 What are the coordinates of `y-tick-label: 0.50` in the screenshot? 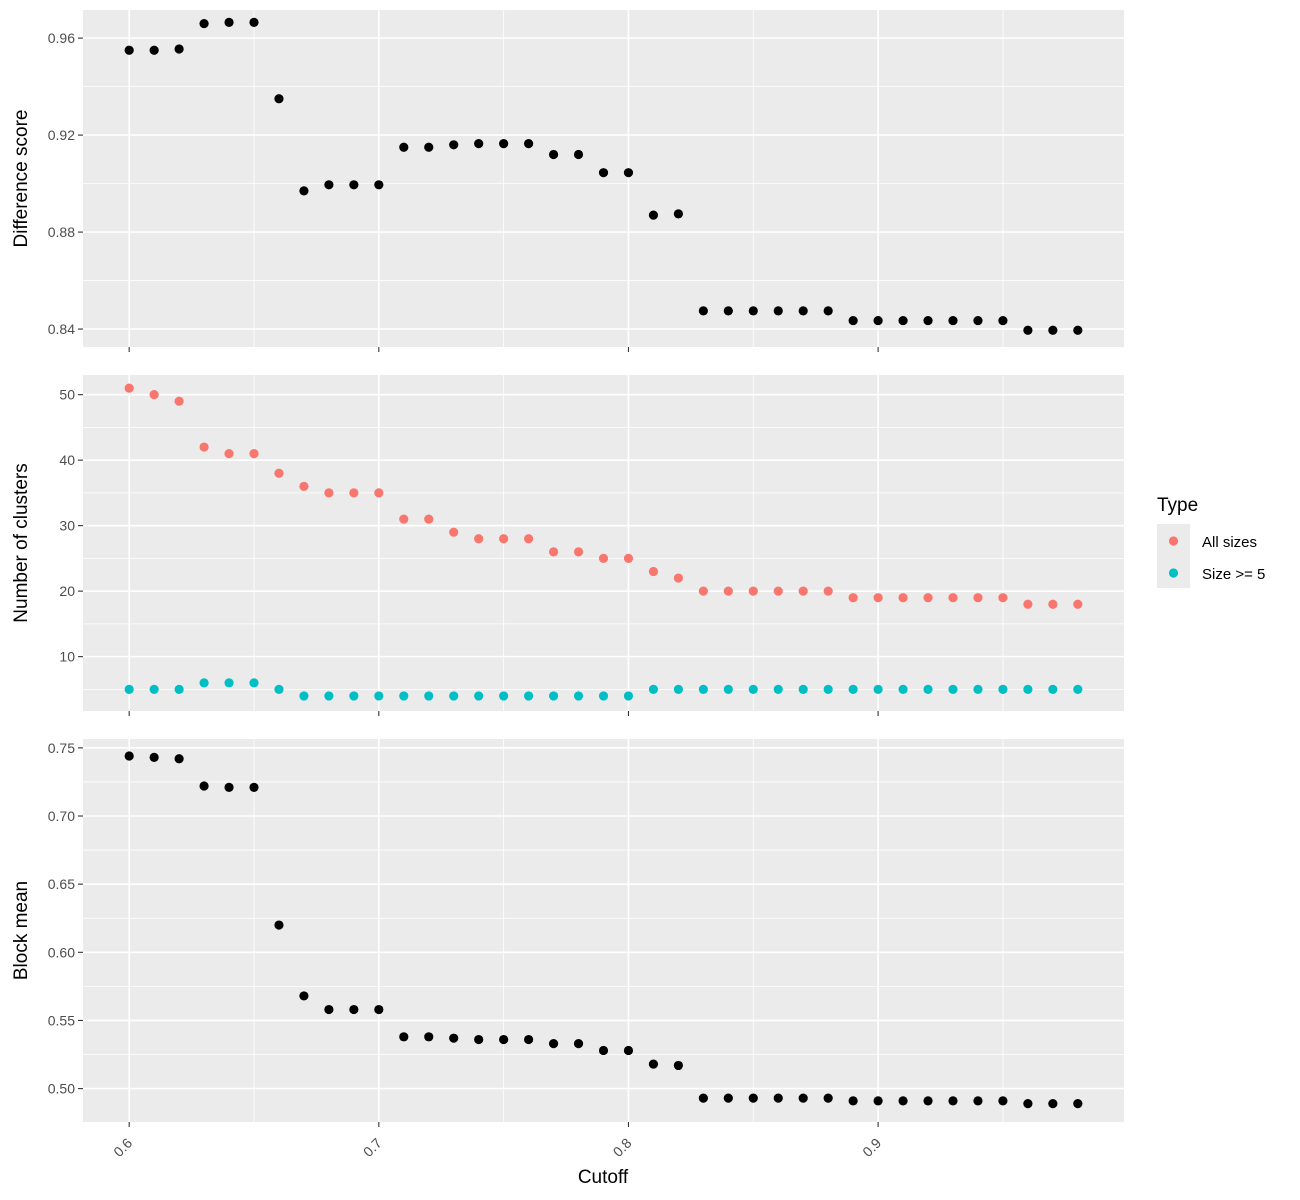 It's located at (61, 1089).